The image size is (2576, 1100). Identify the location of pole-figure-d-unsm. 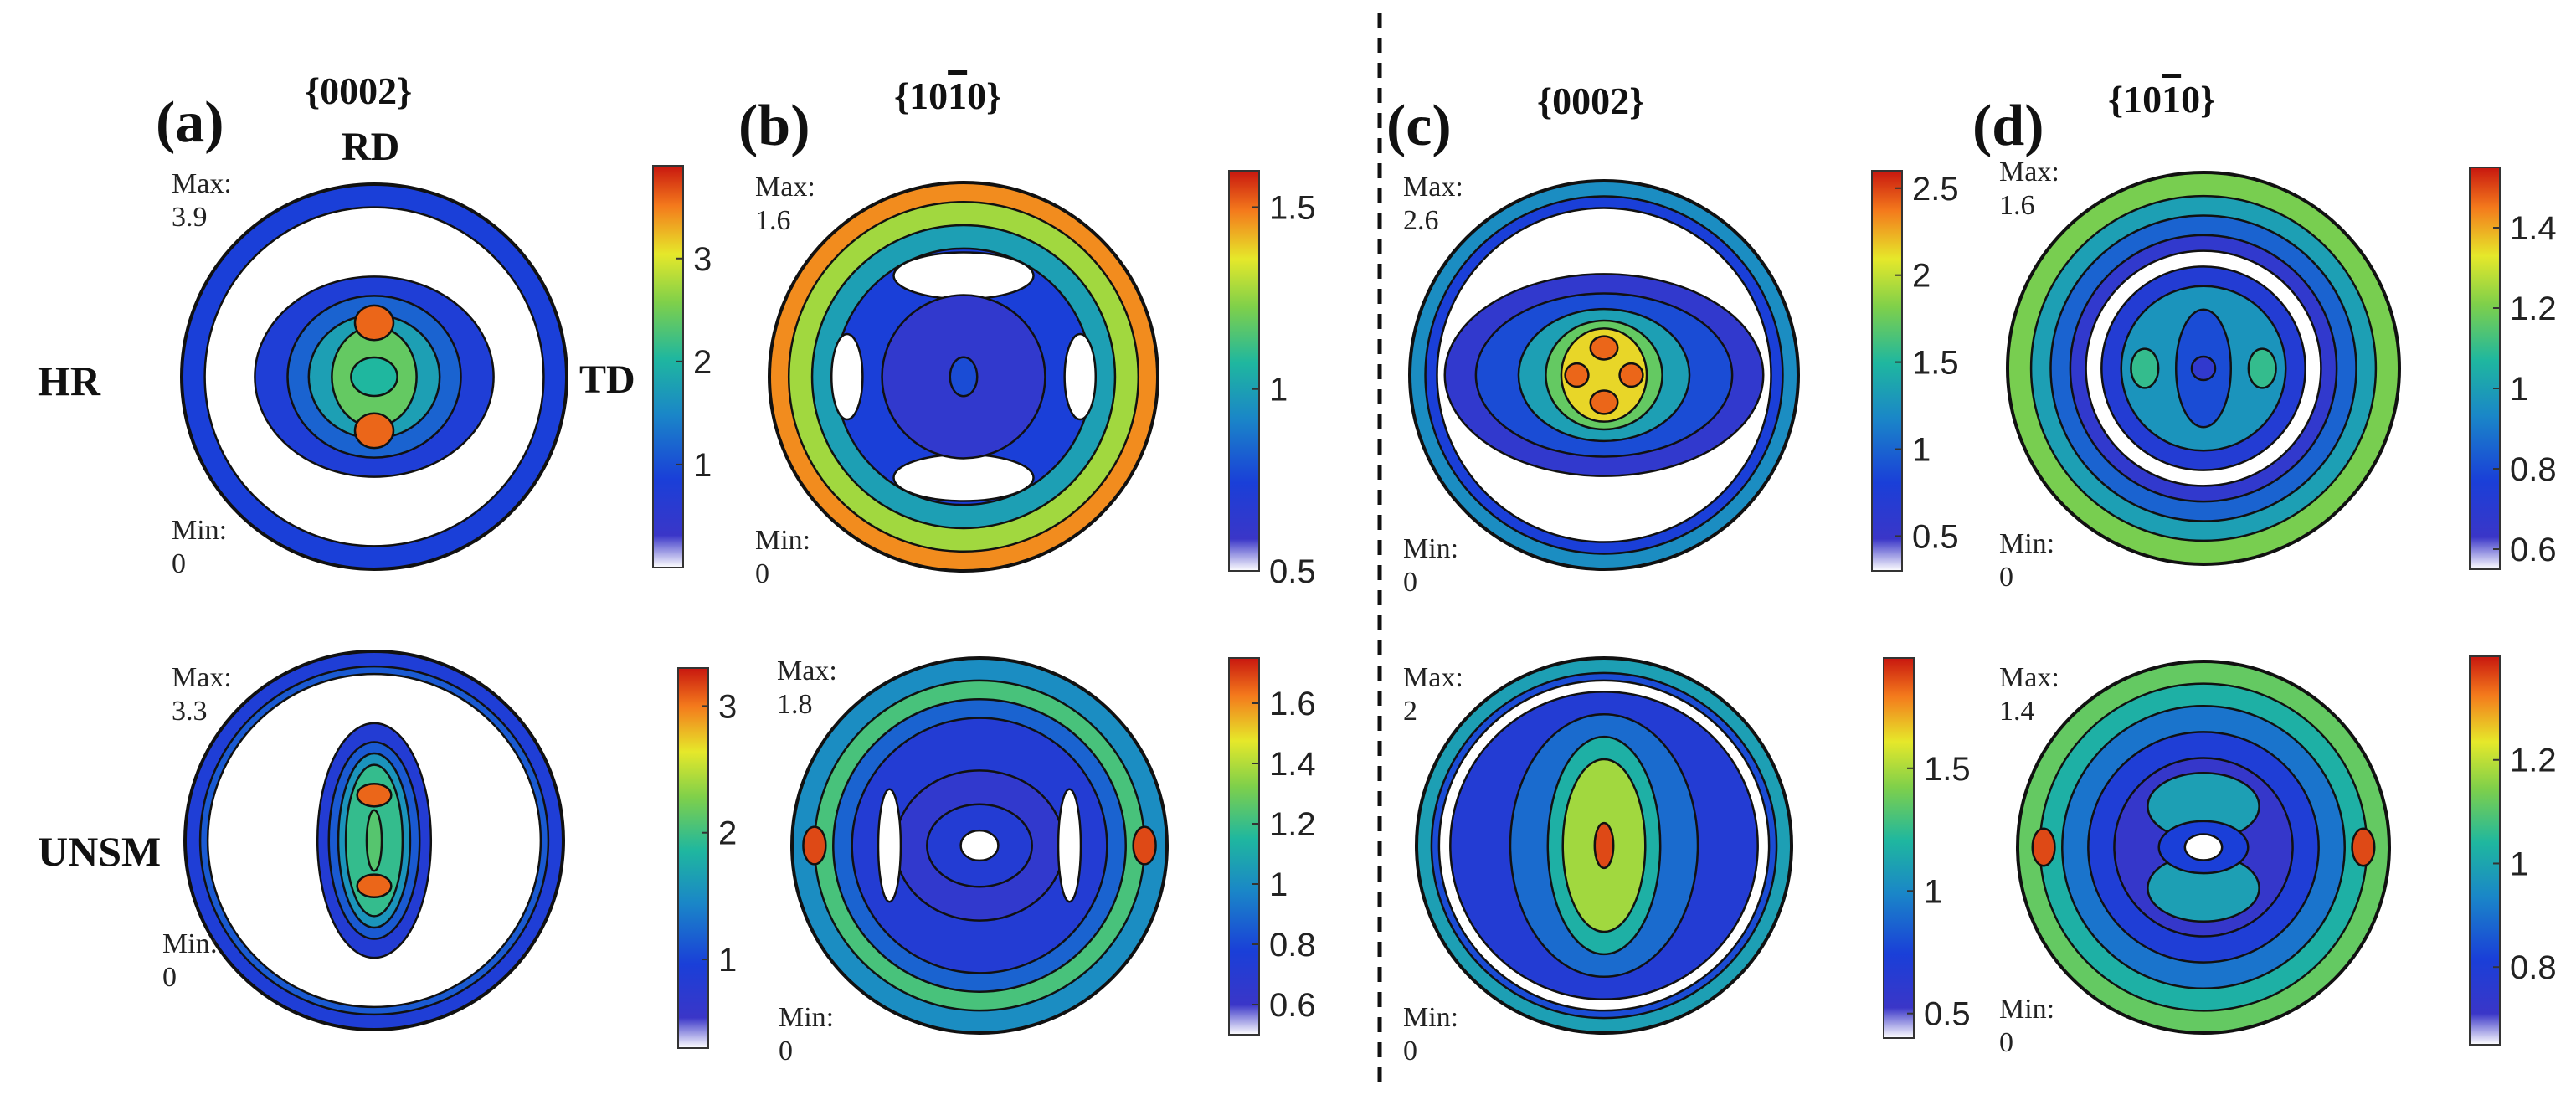
(2203, 847).